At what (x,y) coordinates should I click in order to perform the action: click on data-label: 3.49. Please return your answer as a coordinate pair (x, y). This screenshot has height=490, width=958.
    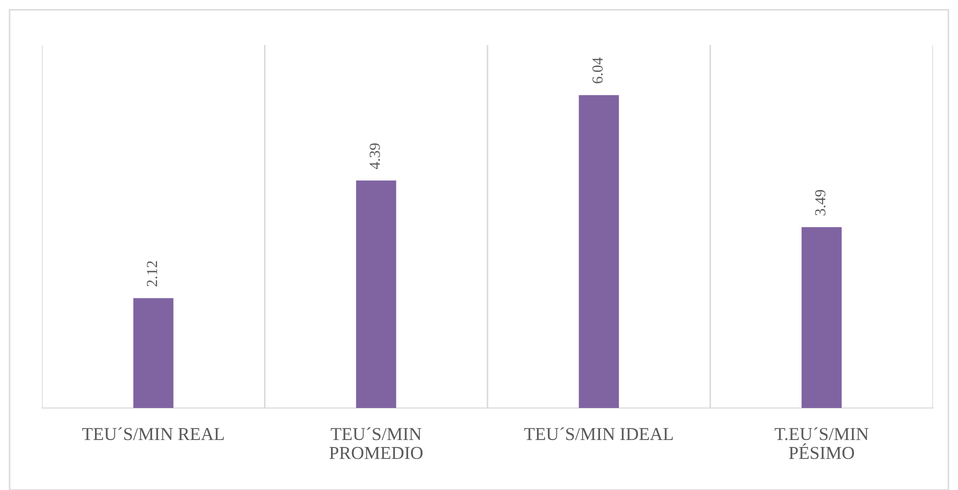
    Looking at the image, I should click on (820, 203).